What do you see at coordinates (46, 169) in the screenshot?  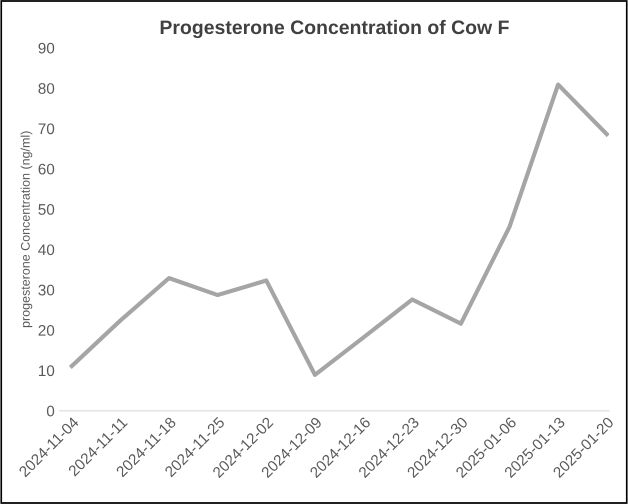 I see `y-tick-label: 60` at bounding box center [46, 169].